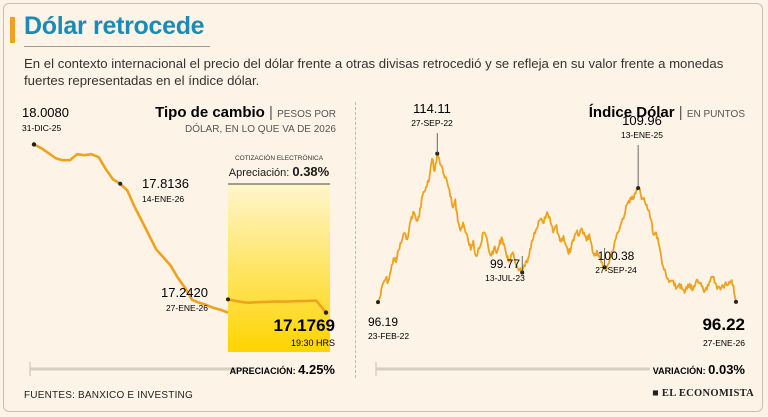 Image resolution: width=768 pixels, height=417 pixels. Describe the element at coordinates (12, 30) in the screenshot. I see `title-accent-bar` at that location.